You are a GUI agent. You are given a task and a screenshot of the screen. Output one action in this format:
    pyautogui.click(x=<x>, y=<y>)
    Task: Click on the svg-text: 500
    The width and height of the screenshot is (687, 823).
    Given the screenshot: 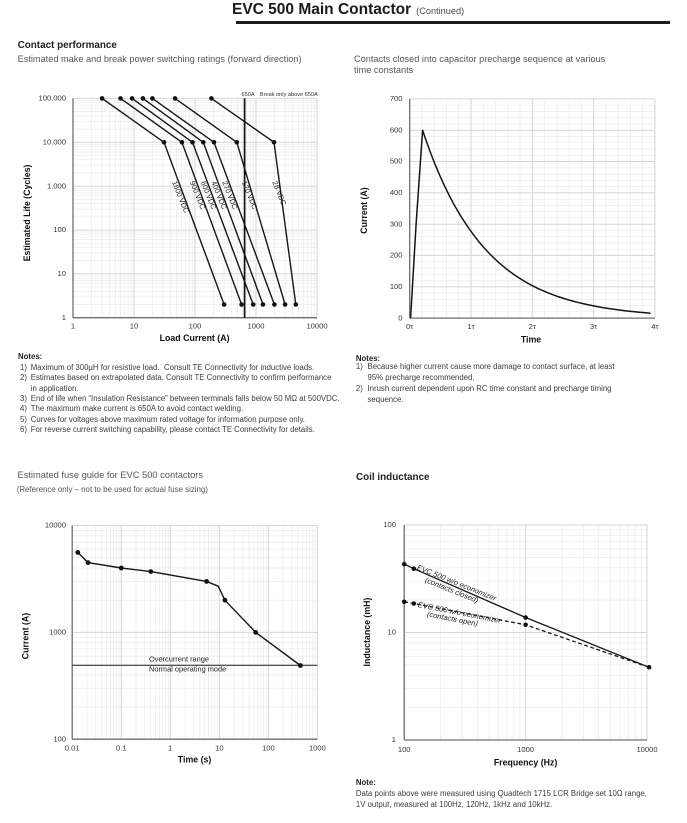 What is the action you would take?
    pyautogui.click(x=396, y=161)
    